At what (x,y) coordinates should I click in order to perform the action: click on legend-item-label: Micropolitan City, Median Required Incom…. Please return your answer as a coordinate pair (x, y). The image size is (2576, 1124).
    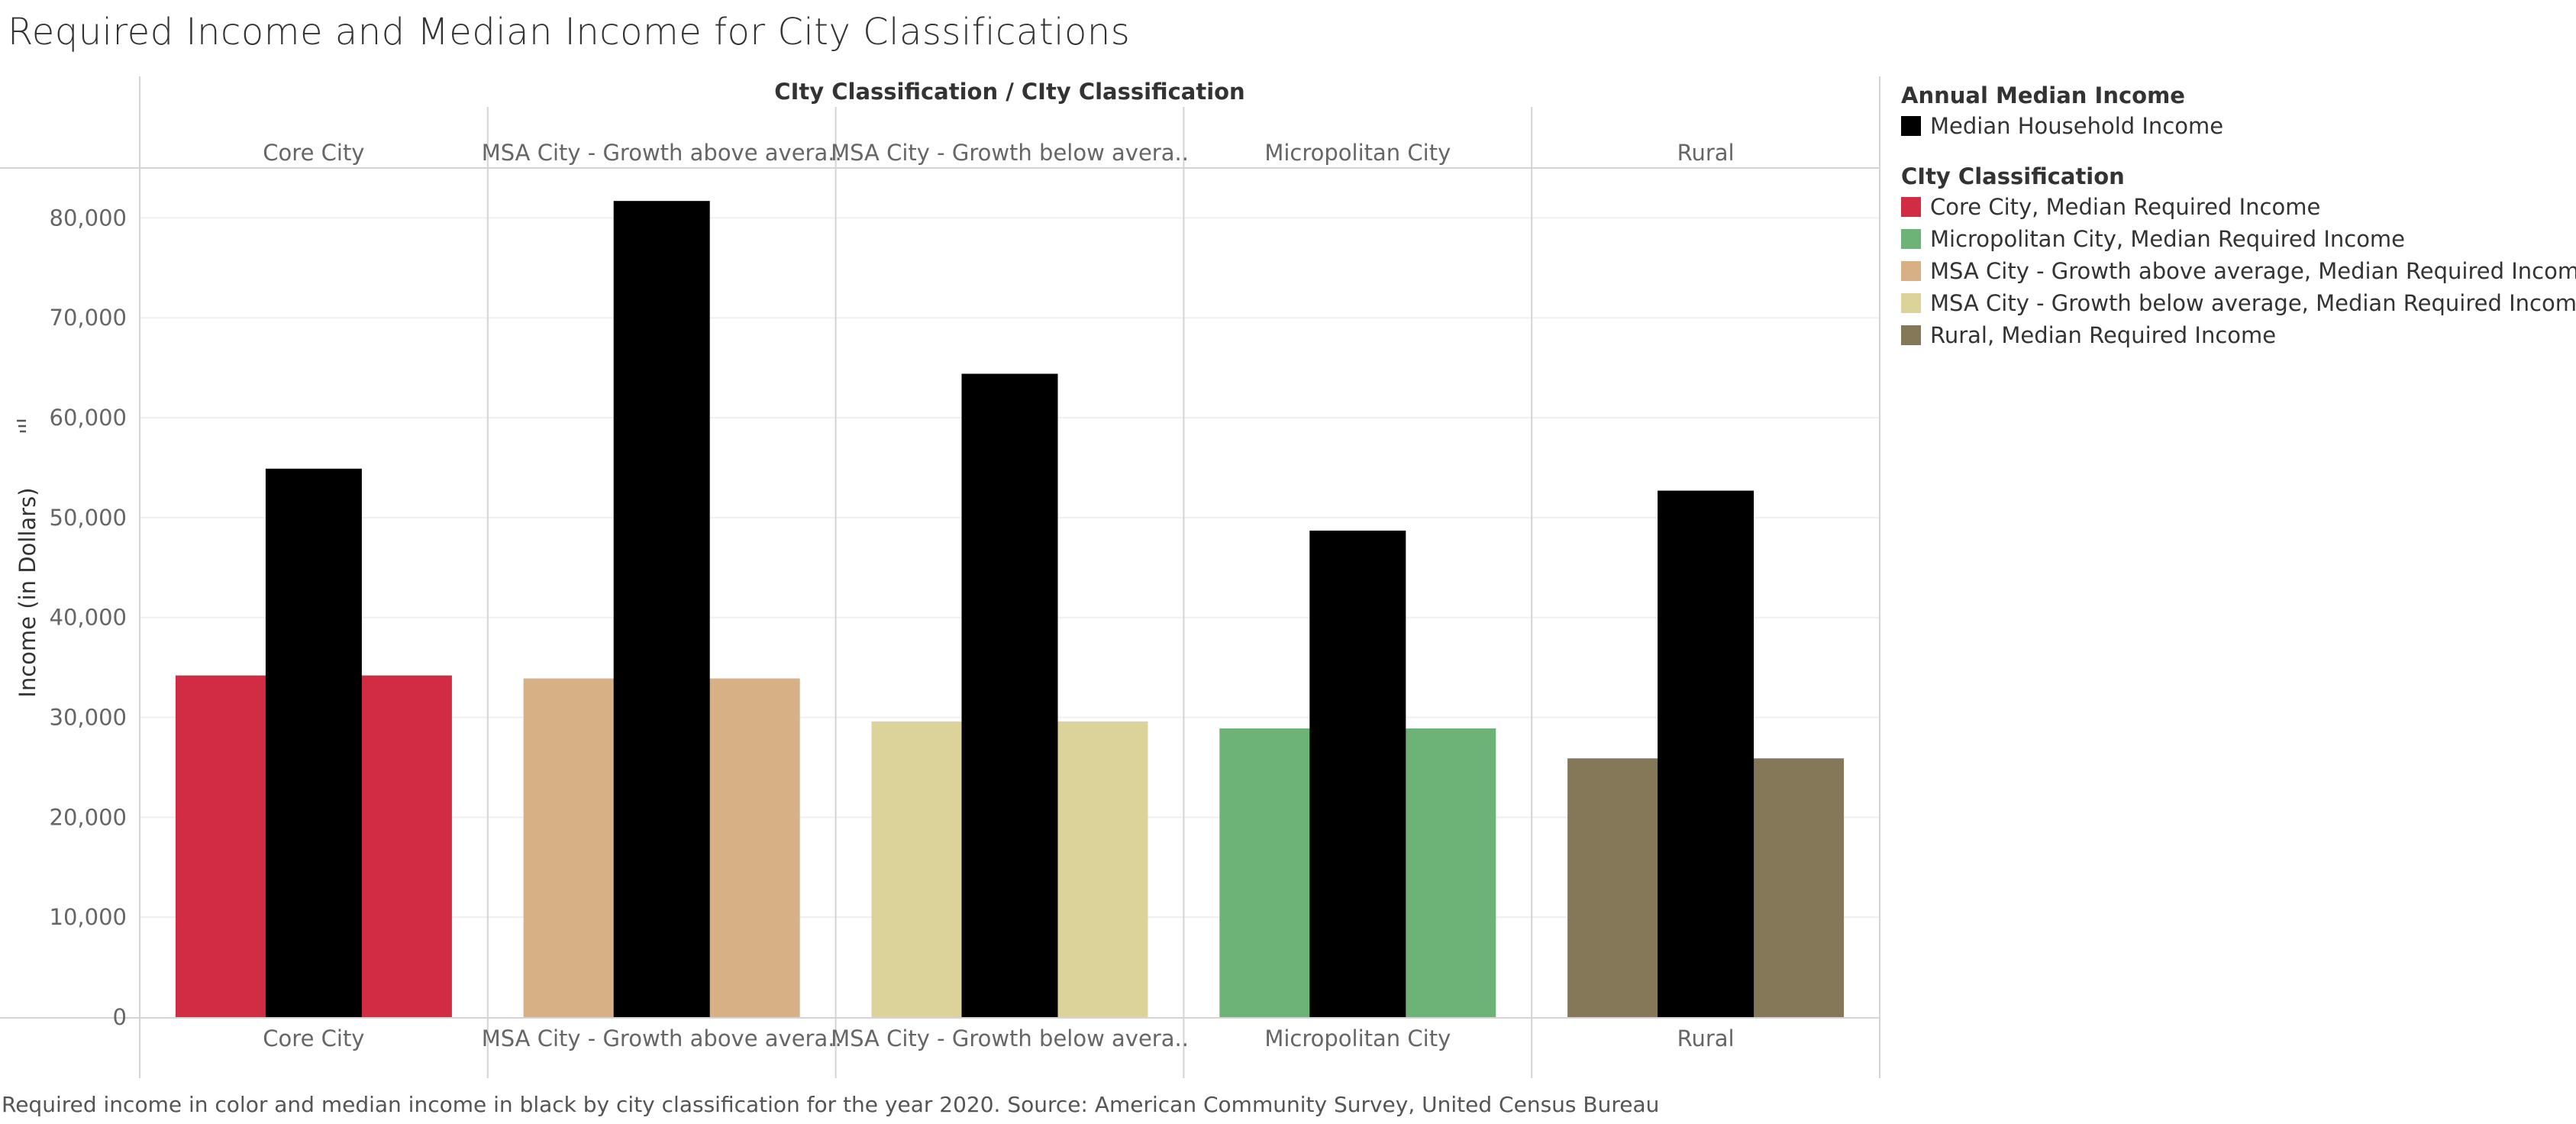
    Looking at the image, I should click on (2168, 239).